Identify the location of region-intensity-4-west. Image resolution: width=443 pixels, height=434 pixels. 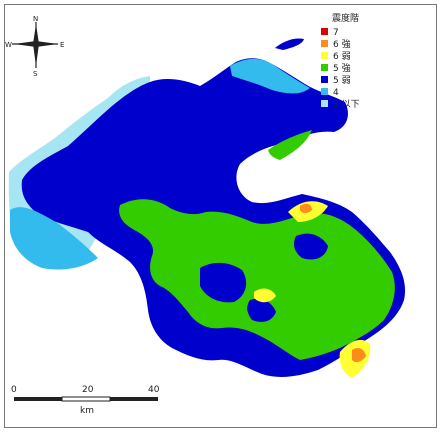
(54, 238).